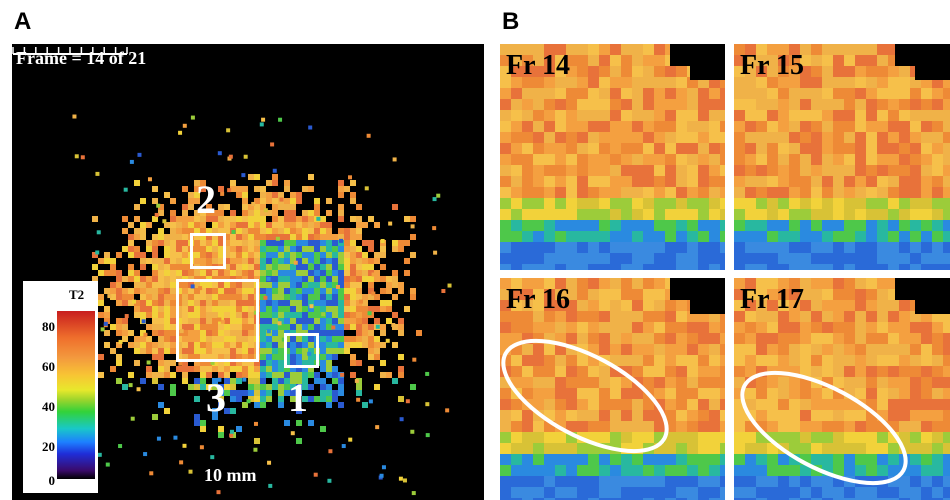 This screenshot has width=950, height=500. What do you see at coordinates (772, 299) in the screenshot?
I see `tile-label: Fr 17` at bounding box center [772, 299].